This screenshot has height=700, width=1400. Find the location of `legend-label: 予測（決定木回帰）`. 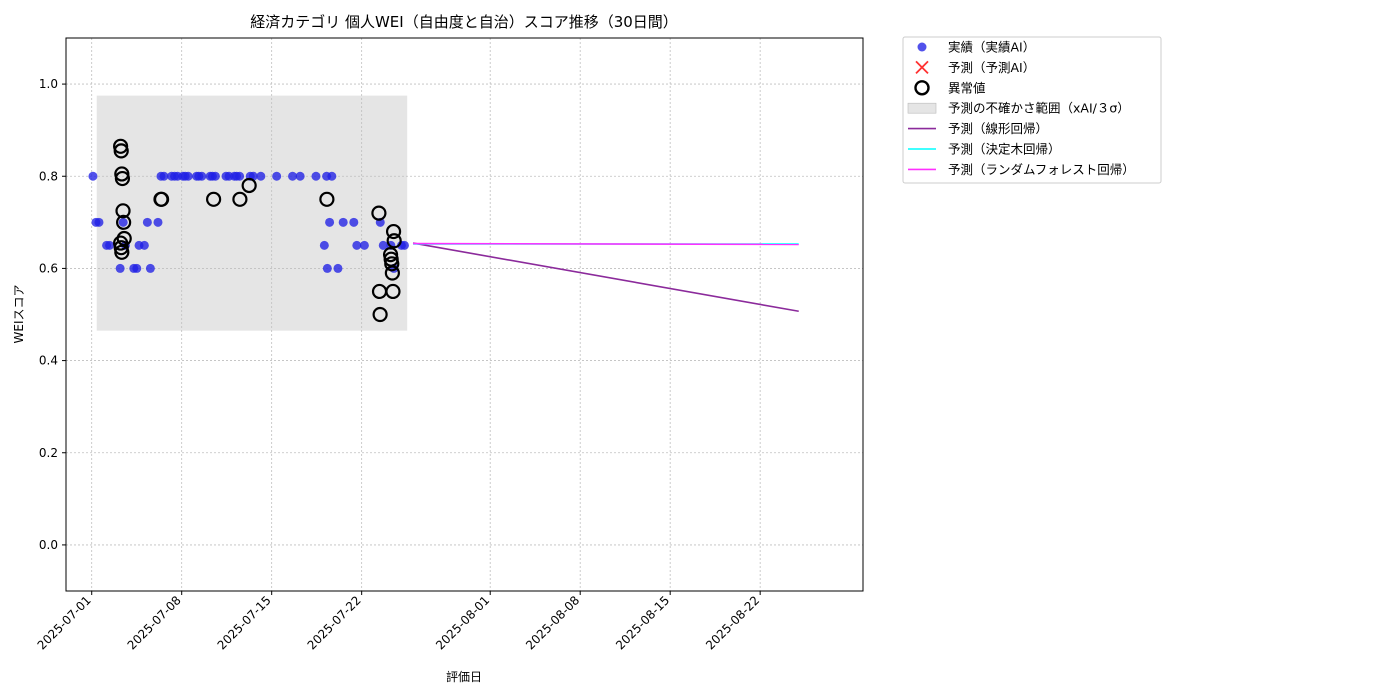

legend-label: 予測（決定木回帰） is located at coordinates (1004, 149).